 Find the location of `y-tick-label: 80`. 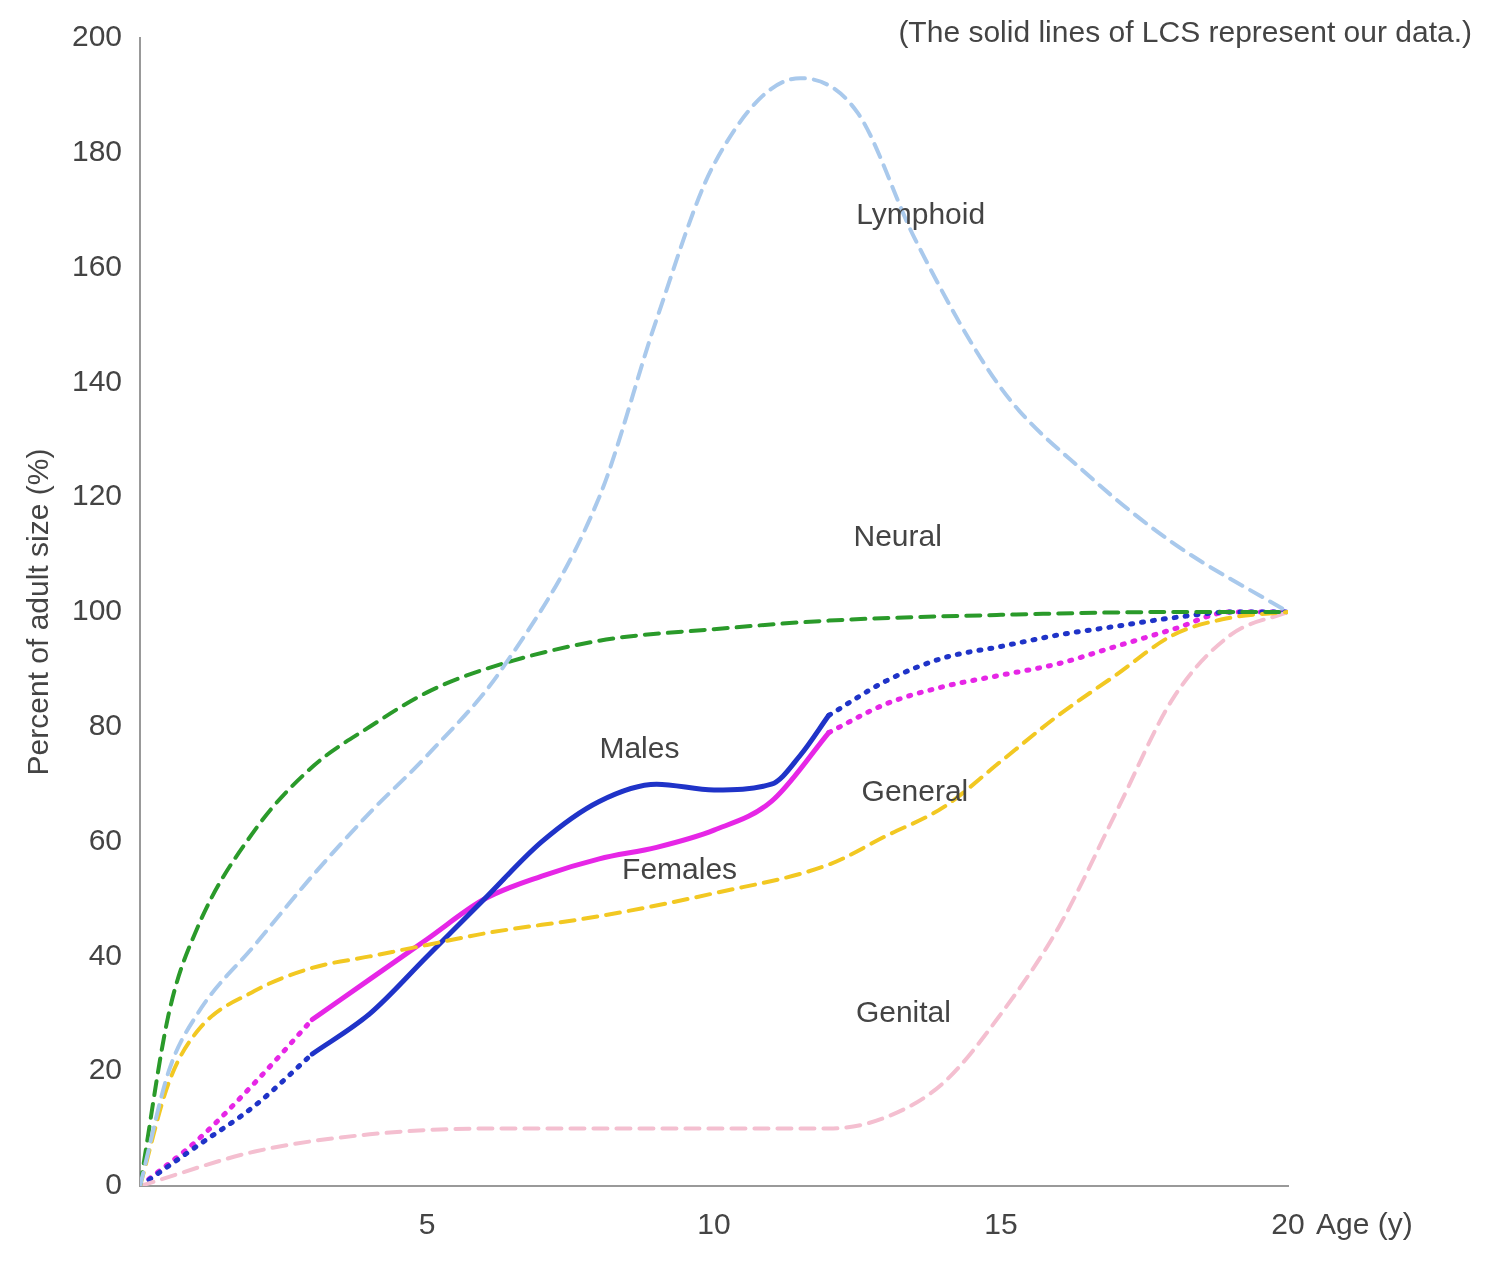

y-tick-label: 80 is located at coordinates (105, 725).